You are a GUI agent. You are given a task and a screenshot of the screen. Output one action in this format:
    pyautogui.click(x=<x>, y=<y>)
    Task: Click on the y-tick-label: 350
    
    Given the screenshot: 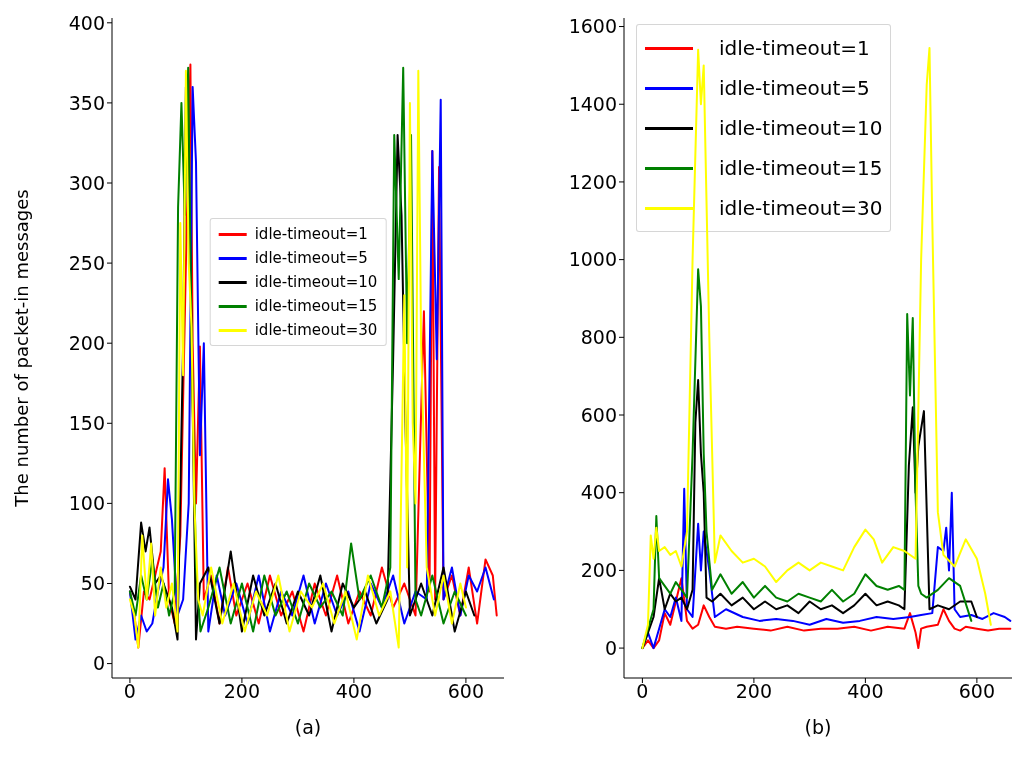 What is the action you would take?
    pyautogui.click(x=86, y=102)
    